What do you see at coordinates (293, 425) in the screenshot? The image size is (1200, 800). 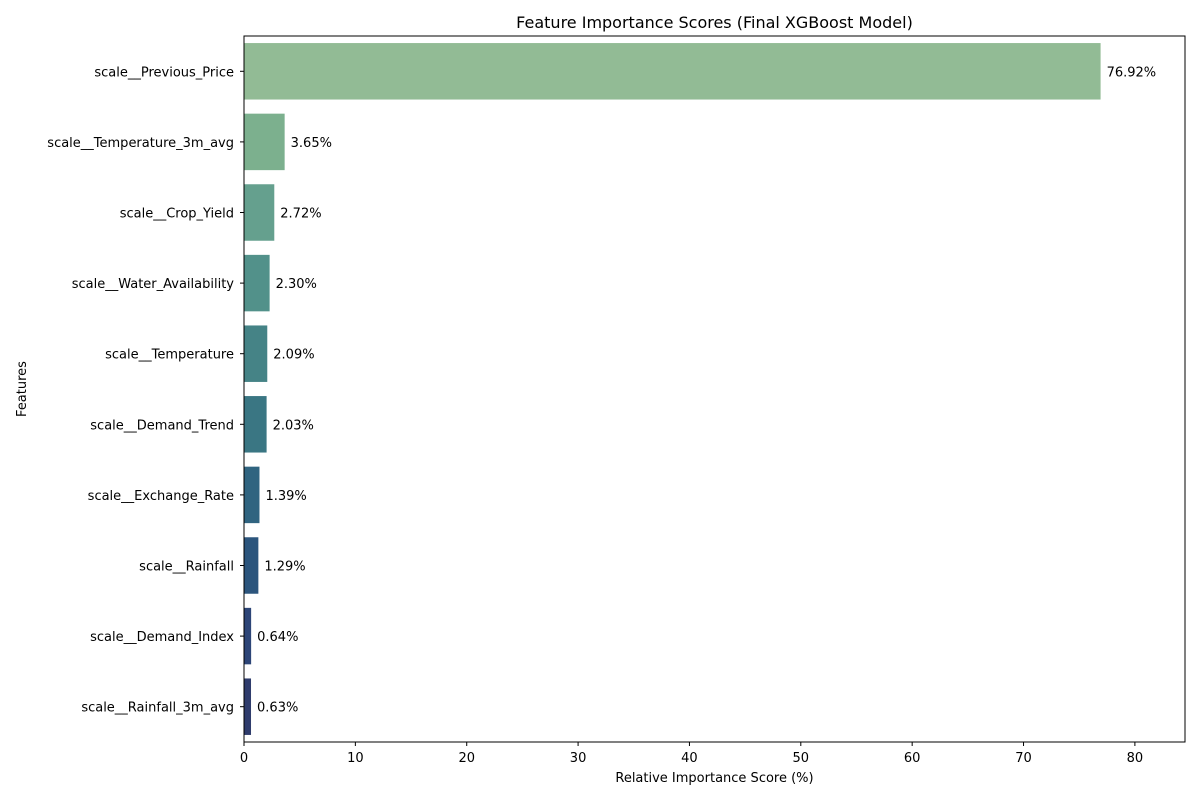 I see `data-label: 2.03%` at bounding box center [293, 425].